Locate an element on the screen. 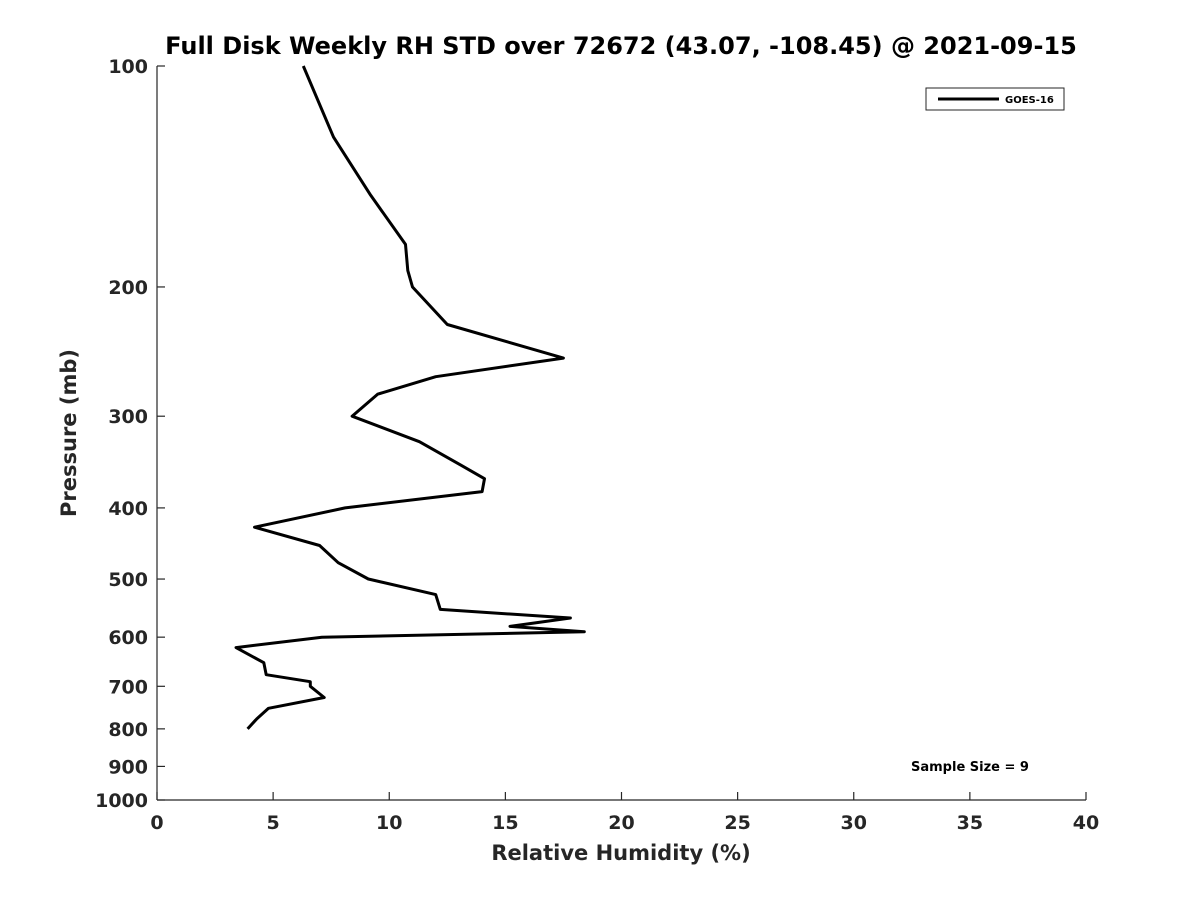  y-tick-label: 400 is located at coordinates (128, 509).